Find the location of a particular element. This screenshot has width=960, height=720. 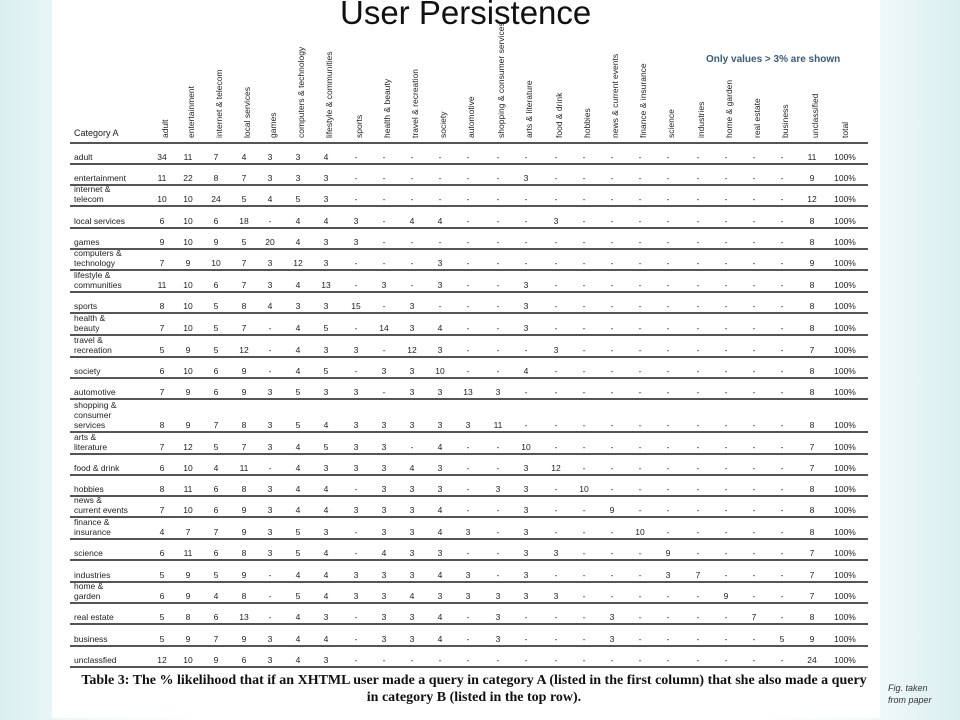

column-header: entertainment is located at coordinates (191, 112).